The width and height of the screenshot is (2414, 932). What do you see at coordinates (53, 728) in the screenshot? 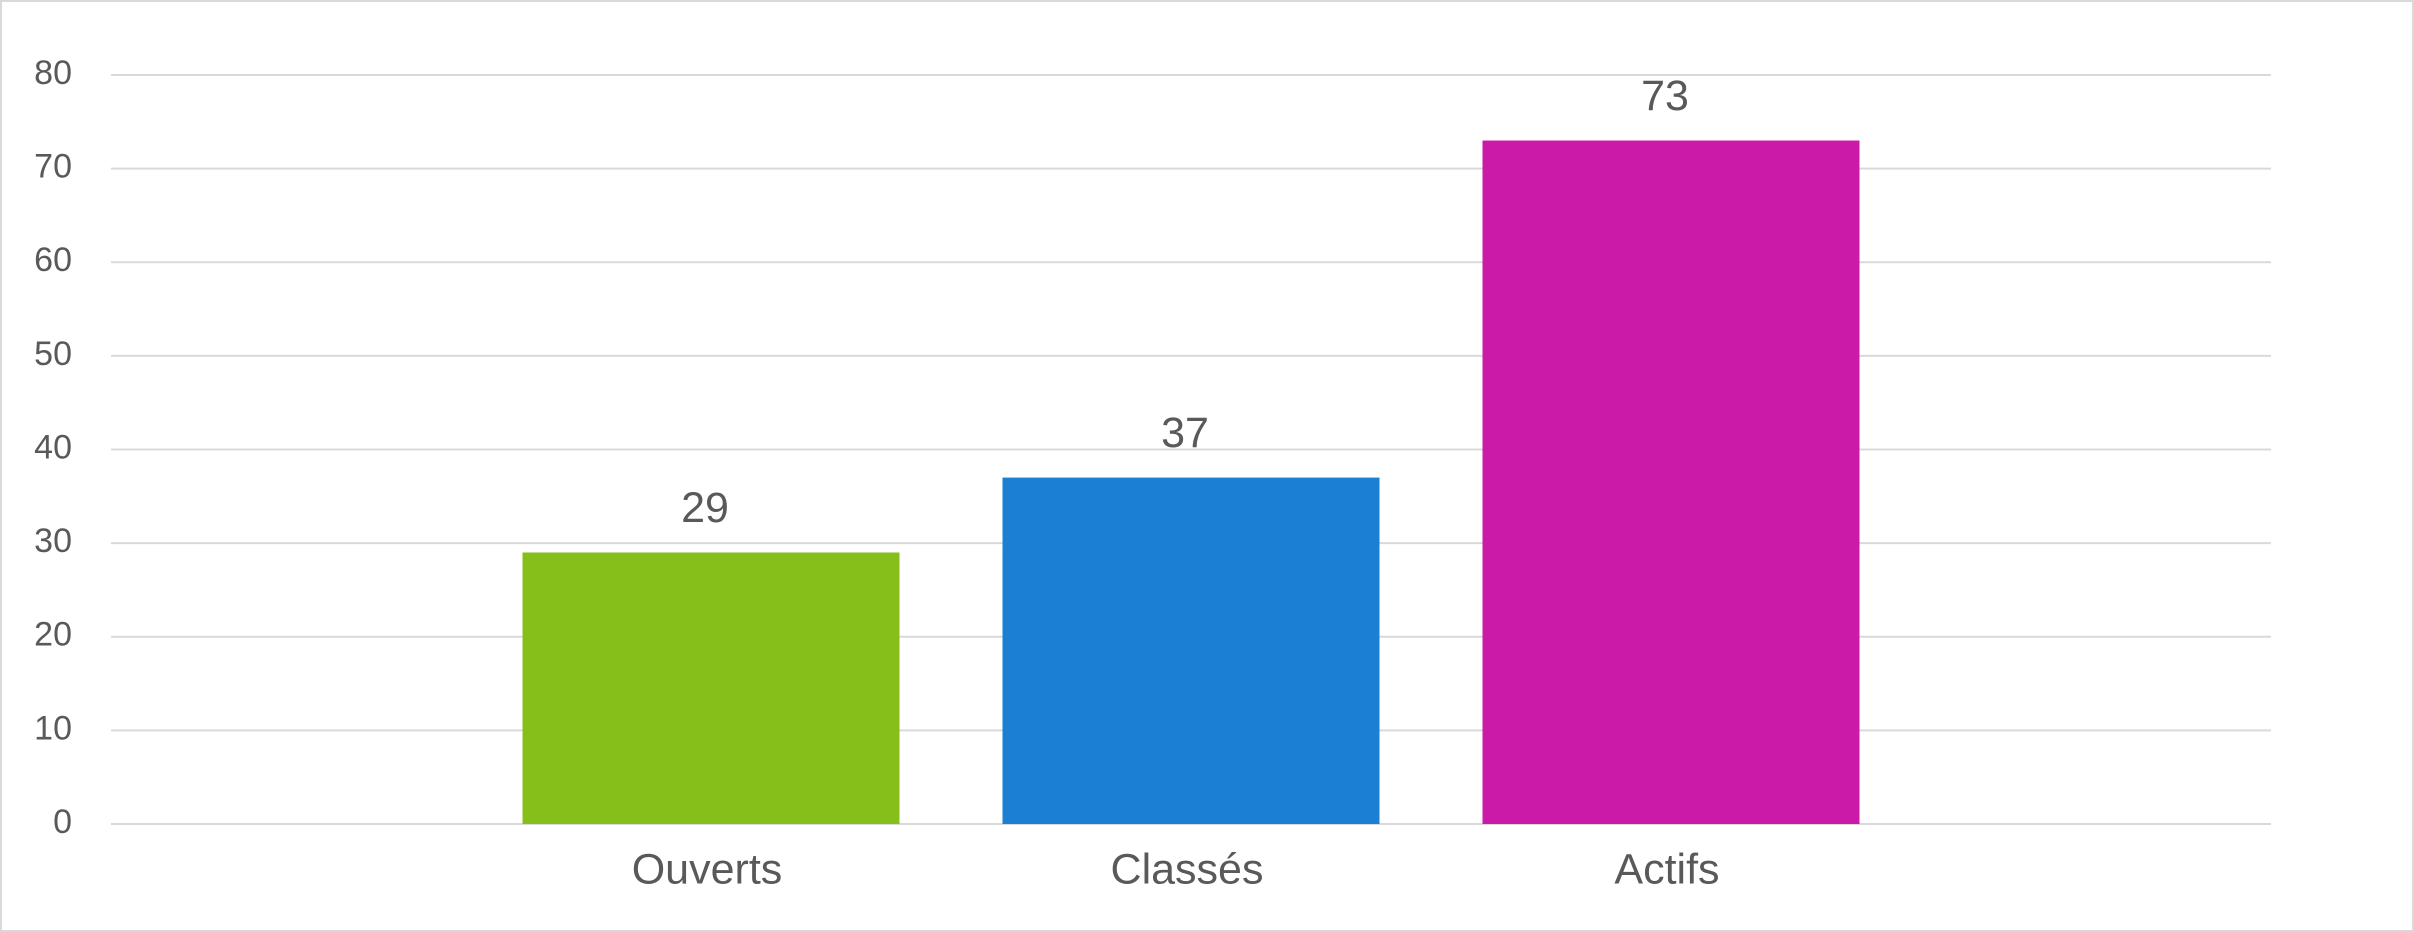
I see `y-tick-label: 10` at bounding box center [53, 728].